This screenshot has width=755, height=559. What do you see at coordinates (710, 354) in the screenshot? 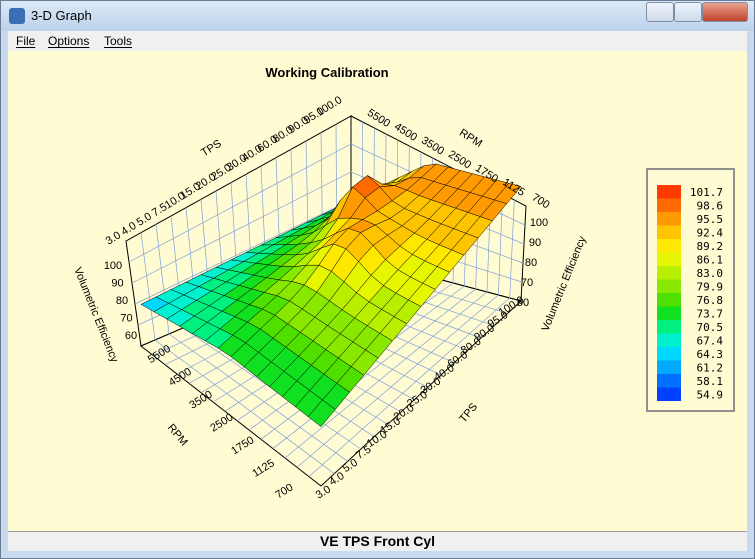
I see `legend-label: 64.3` at bounding box center [710, 354].